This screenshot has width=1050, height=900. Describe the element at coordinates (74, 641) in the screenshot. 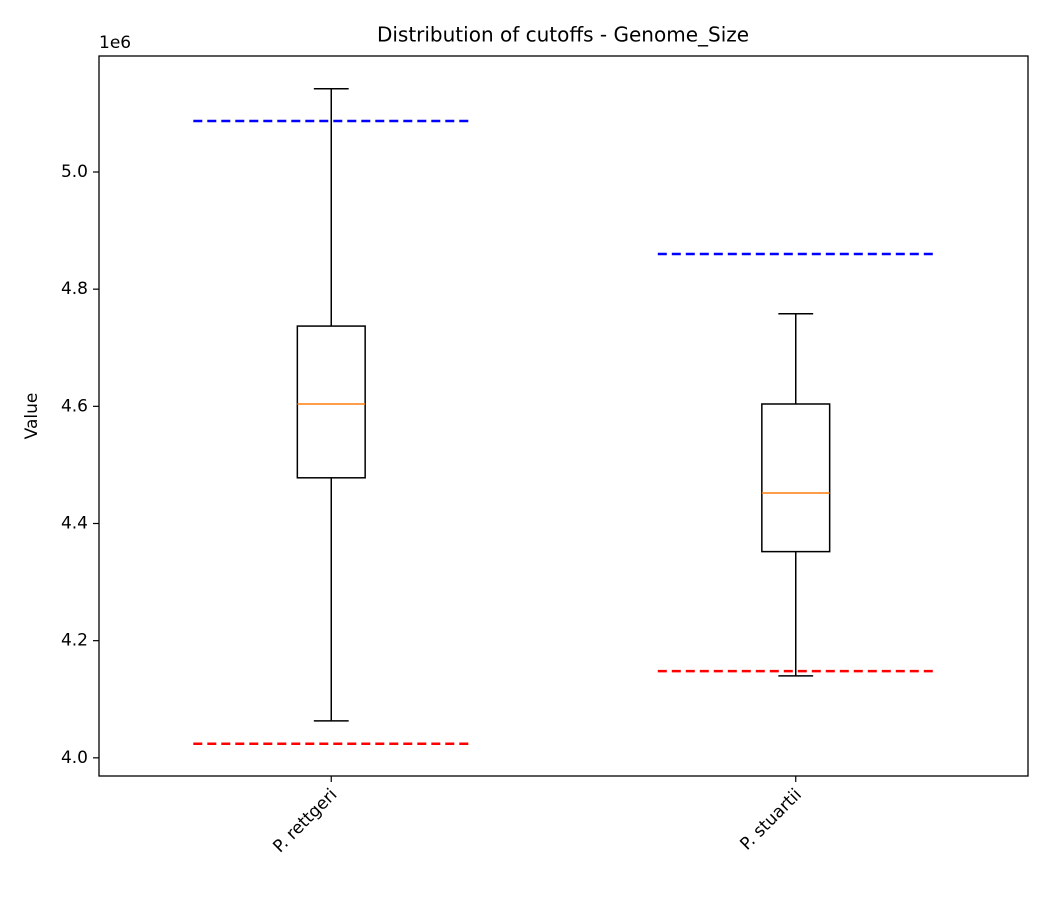

I see `y-tick-label: 4.2` at that location.